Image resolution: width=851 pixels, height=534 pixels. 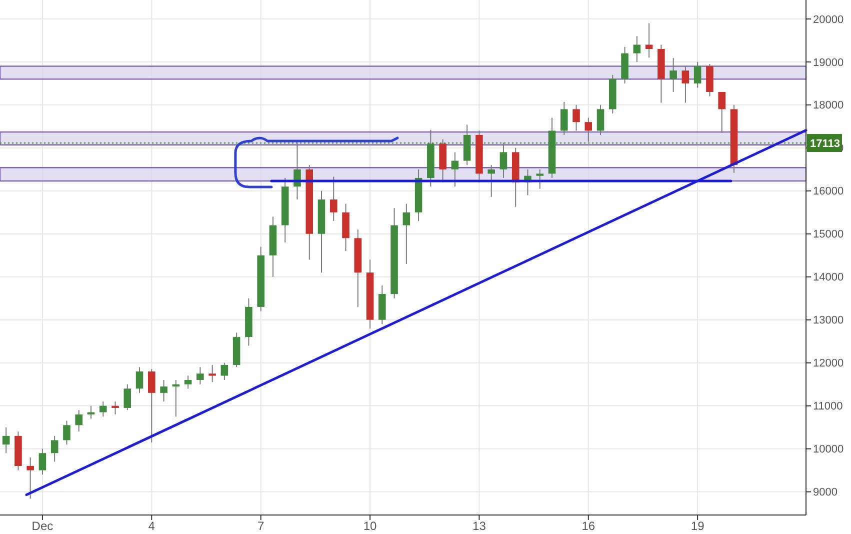 I want to click on y-tick-label: 13000, so click(x=828, y=320).